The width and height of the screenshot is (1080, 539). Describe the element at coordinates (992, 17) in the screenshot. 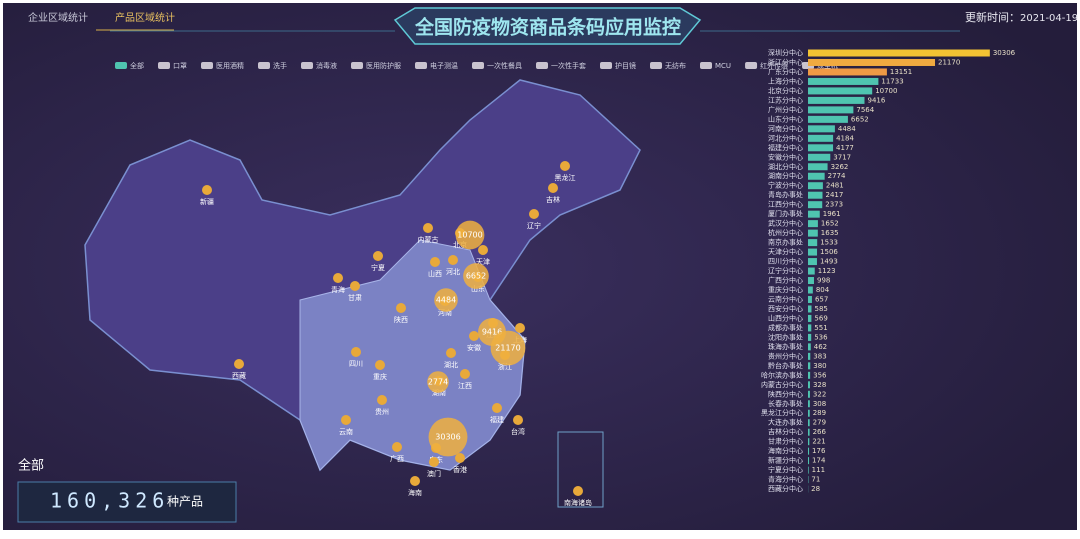

I see `update-label: 更新时间：` at that location.